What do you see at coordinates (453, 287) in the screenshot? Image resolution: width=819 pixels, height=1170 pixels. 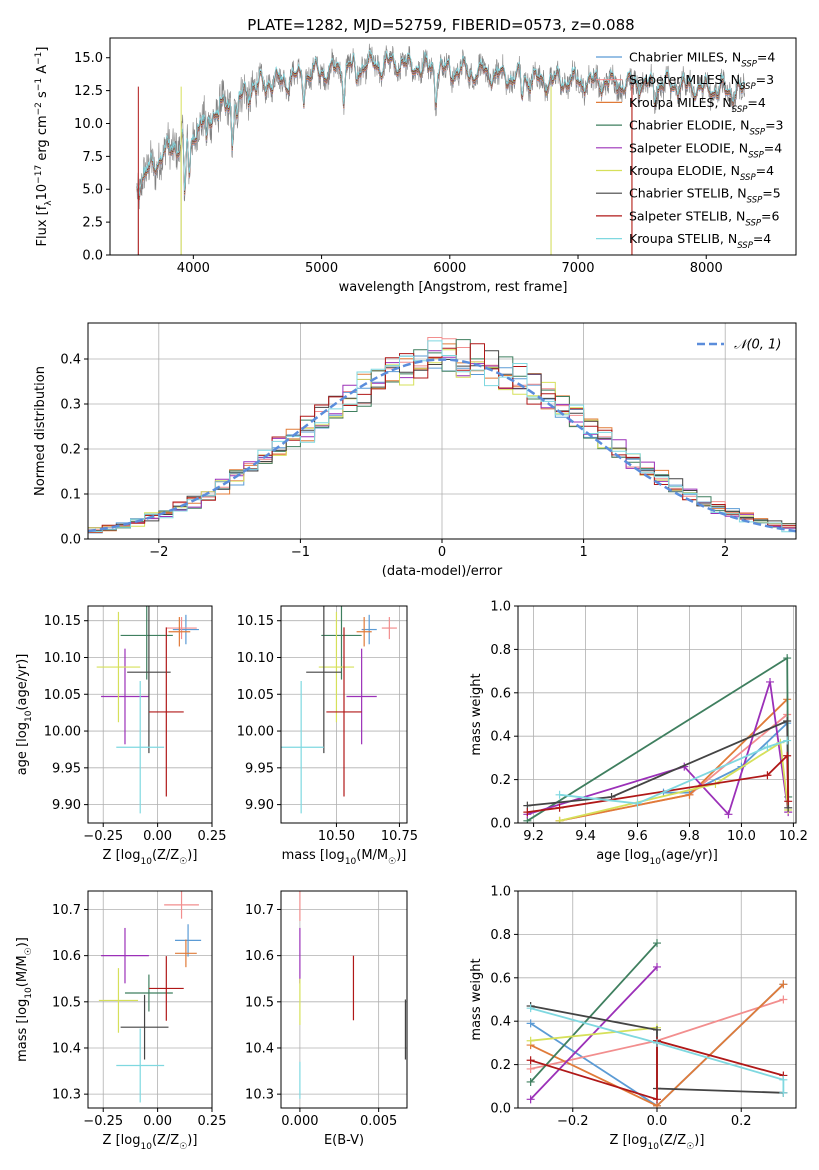 I see `x-axis-label: wavelength [Angstrom, rest frame]` at bounding box center [453, 287].